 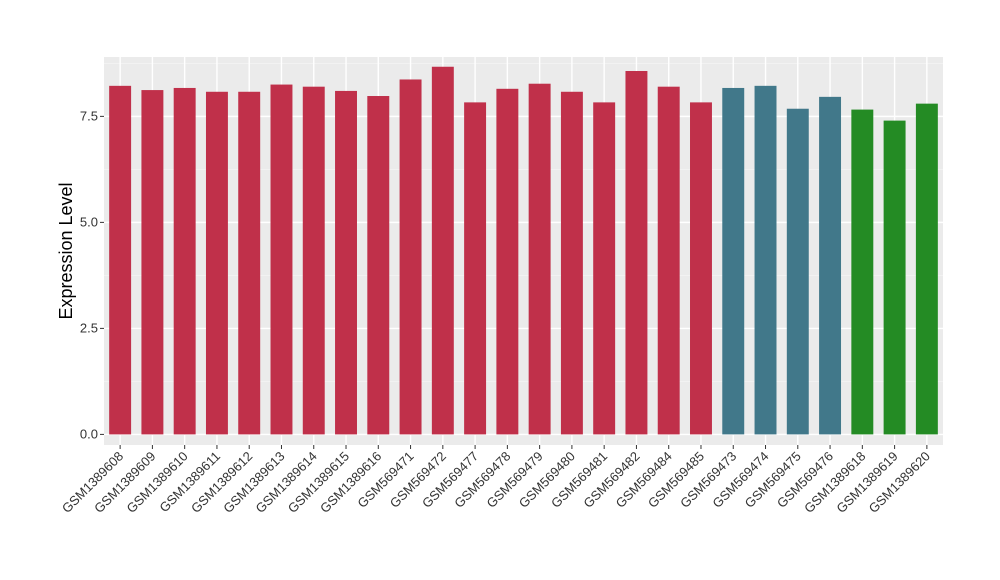 I want to click on y-tick-label: 5.0, so click(x=89, y=221).